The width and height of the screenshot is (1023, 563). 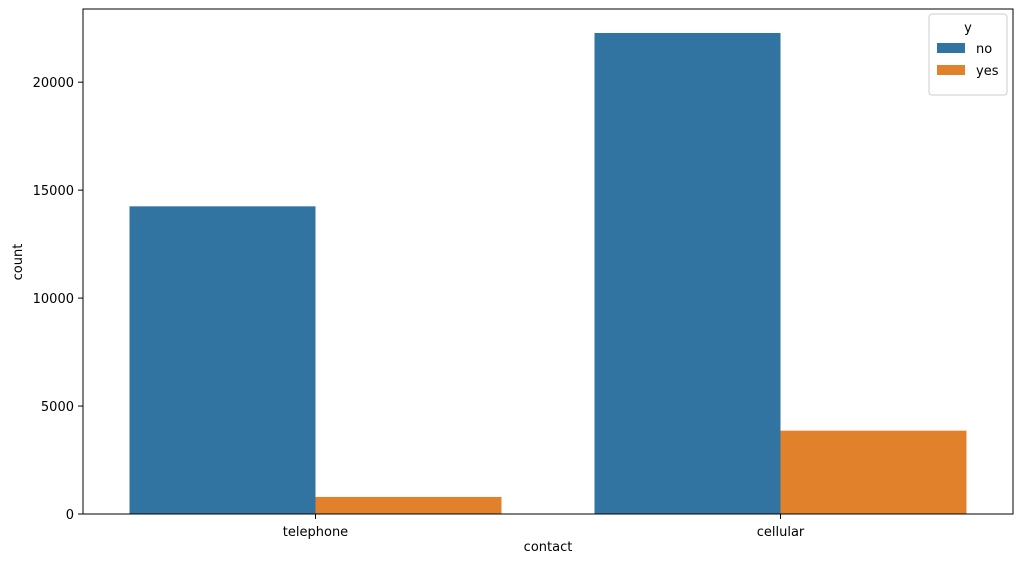 What do you see at coordinates (222, 360) in the screenshot?
I see `bar-telephone-no` at bounding box center [222, 360].